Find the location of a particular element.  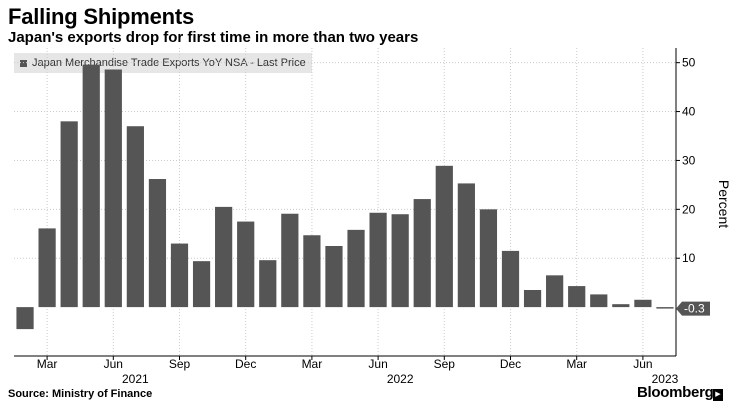

chart-title: Falling Shipments is located at coordinates (101, 16).